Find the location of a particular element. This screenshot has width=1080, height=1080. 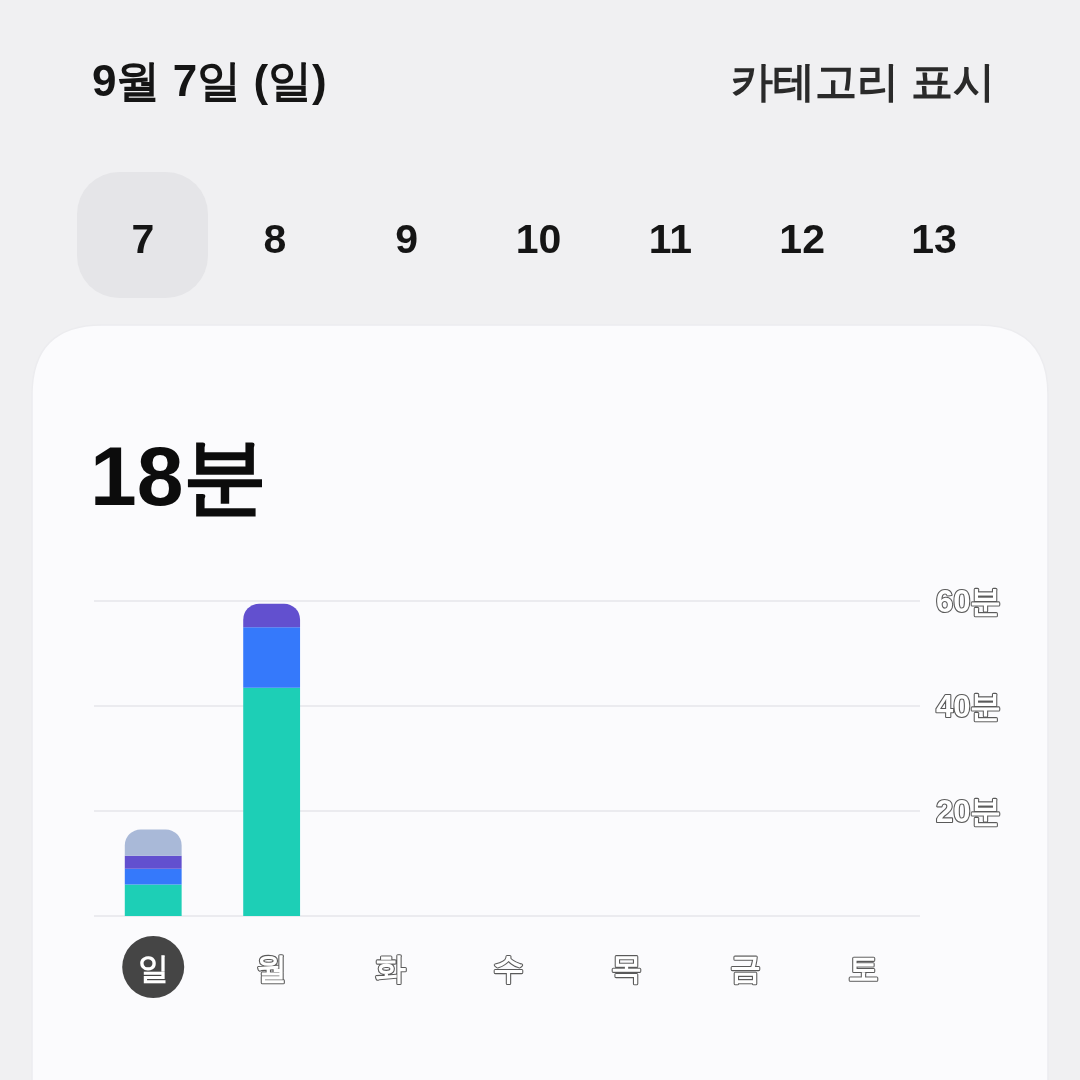

xtick-label: 일 is located at coordinates (153, 968).